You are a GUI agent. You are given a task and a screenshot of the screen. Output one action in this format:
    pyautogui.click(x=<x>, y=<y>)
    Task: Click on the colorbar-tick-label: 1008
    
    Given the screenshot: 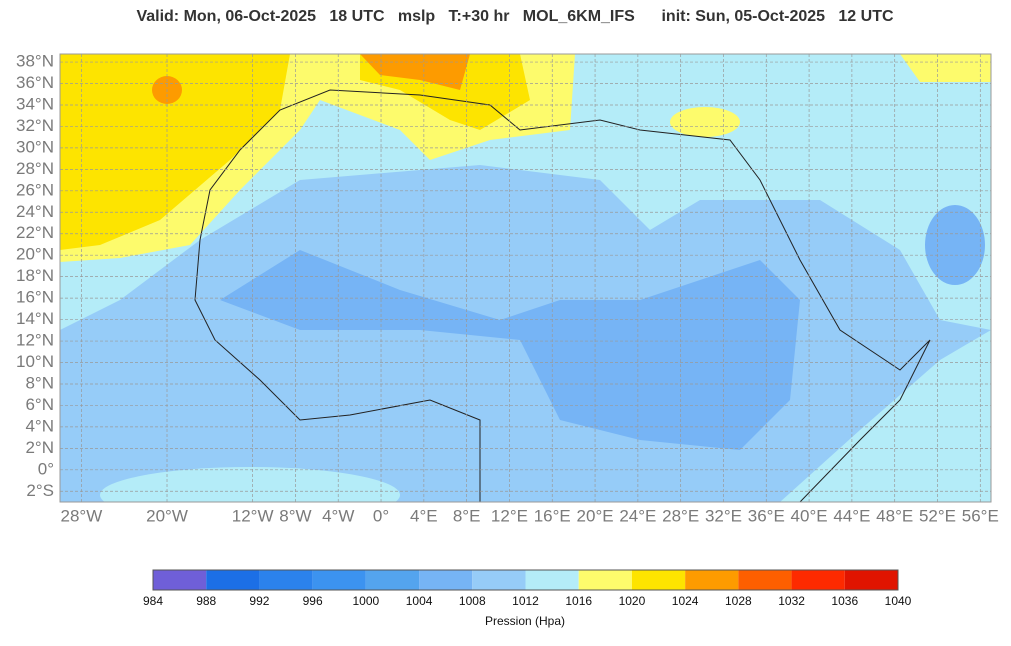 What is the action you would take?
    pyautogui.click(x=472, y=601)
    